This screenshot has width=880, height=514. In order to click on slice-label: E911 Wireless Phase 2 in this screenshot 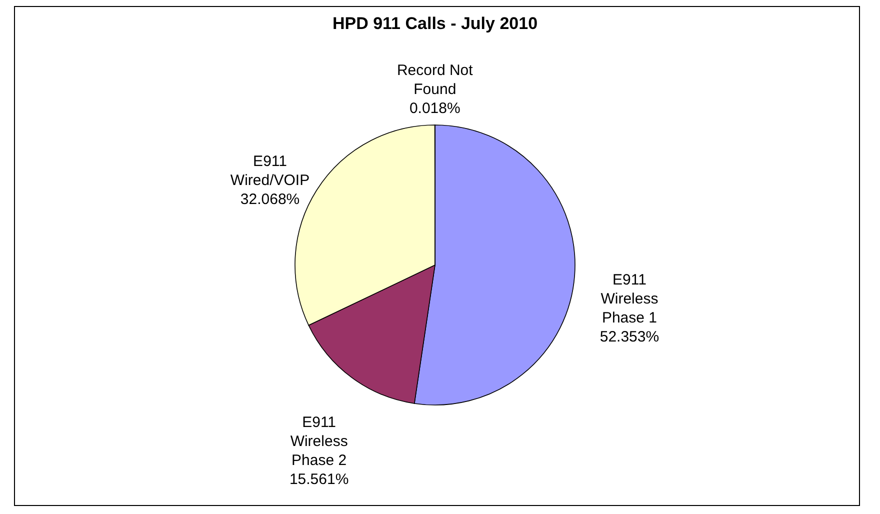, I will do `click(319, 441)`.